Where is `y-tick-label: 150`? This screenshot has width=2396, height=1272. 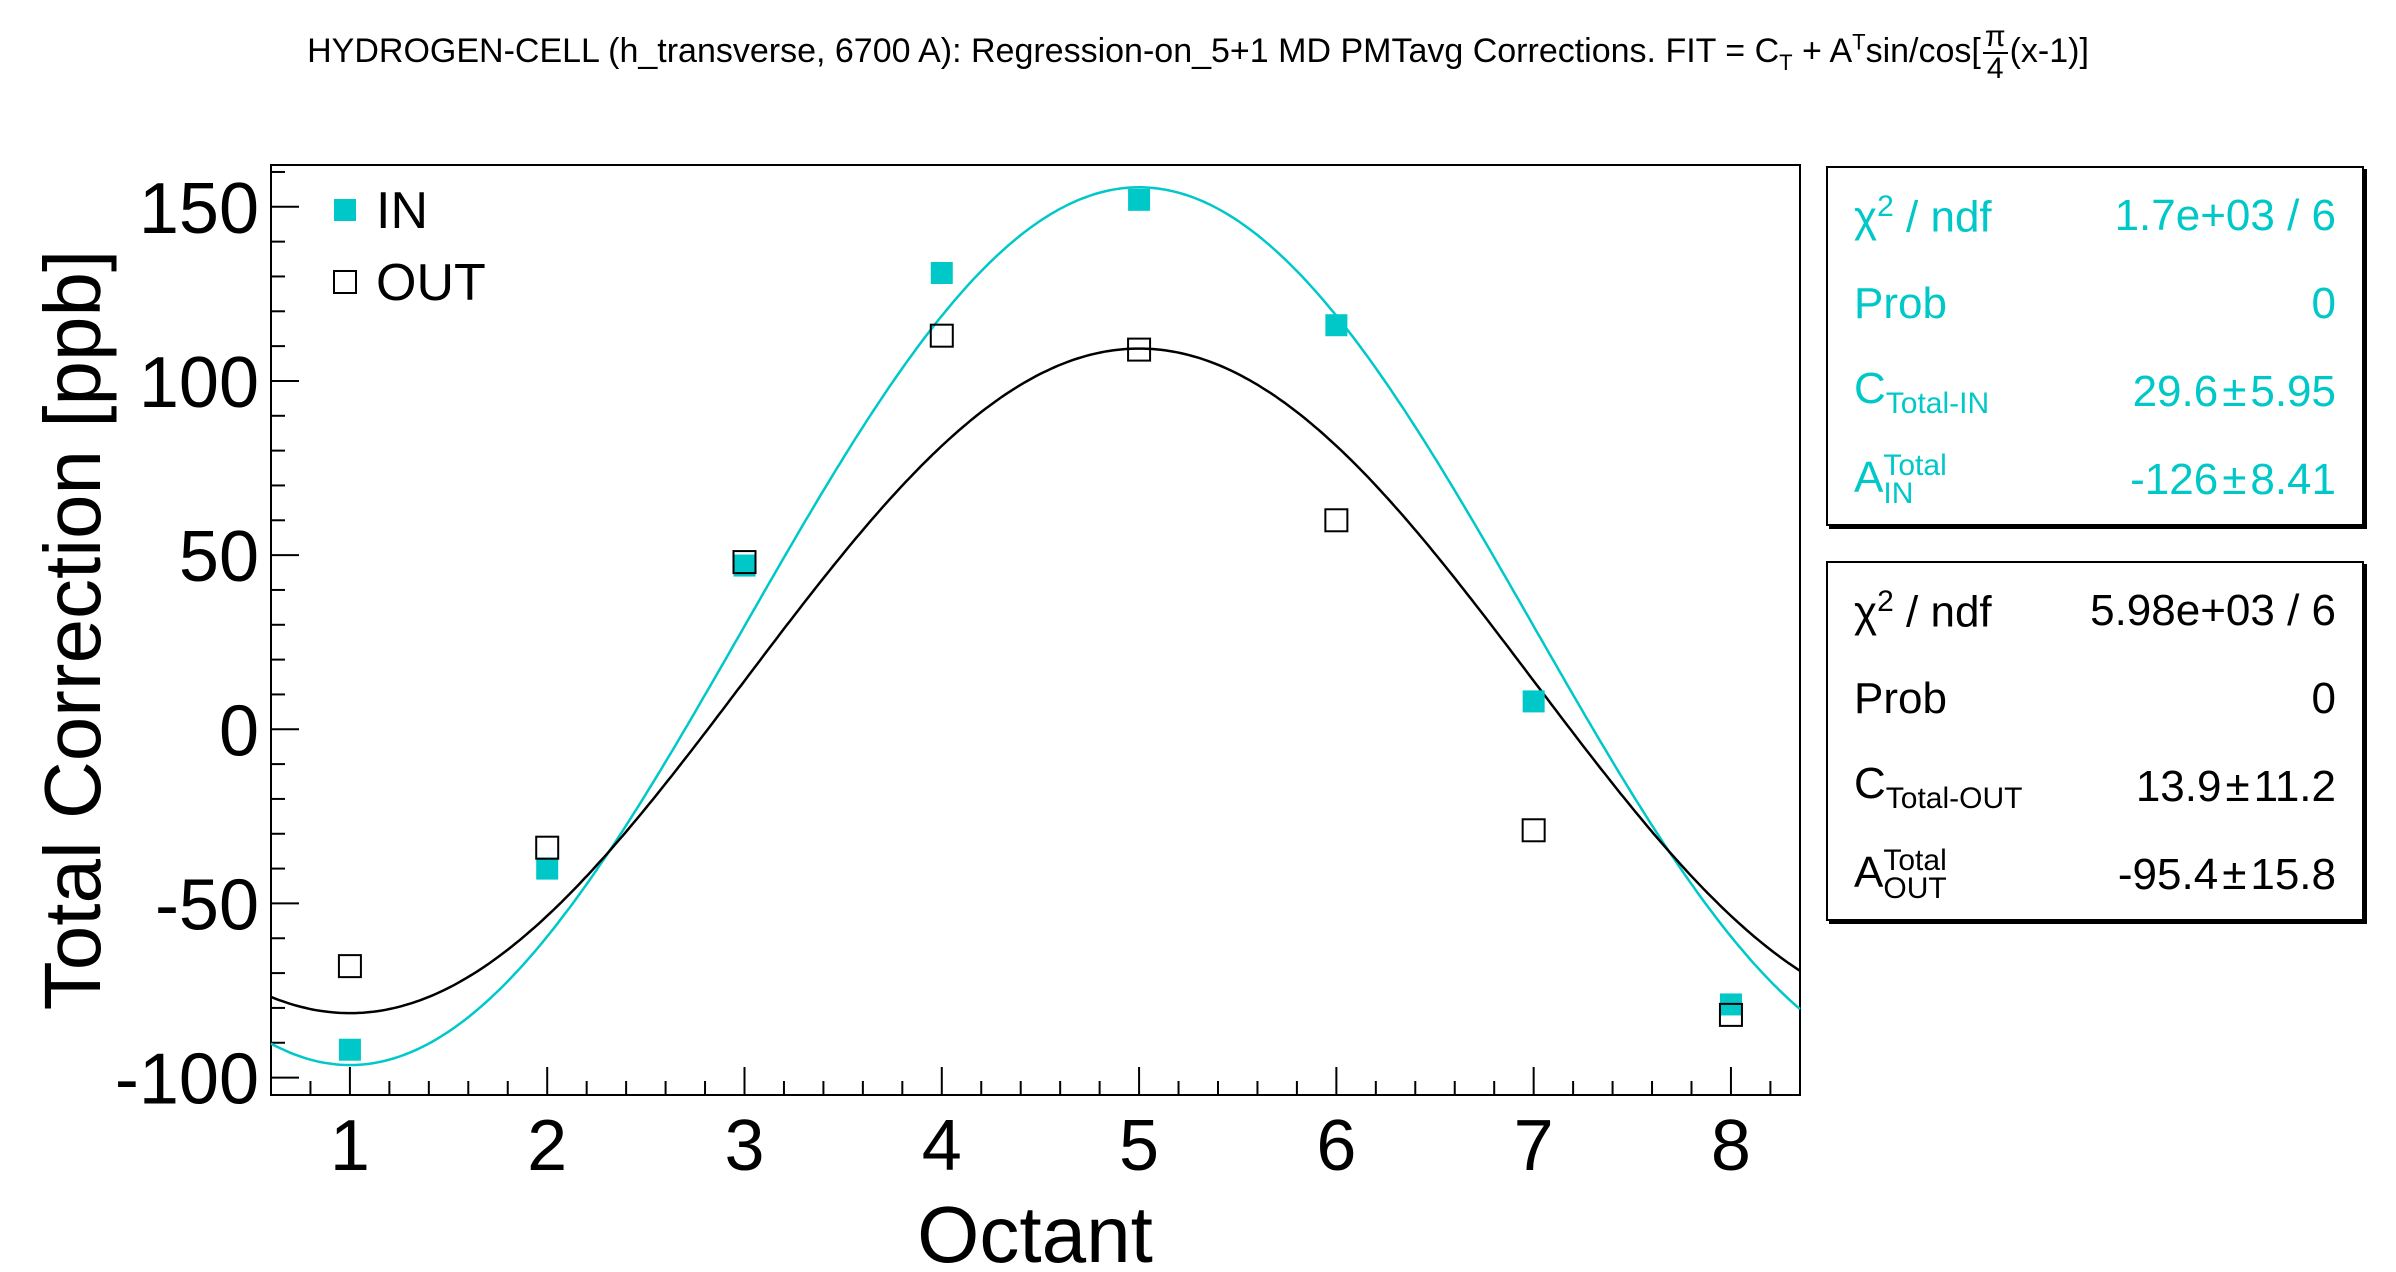 y-tick-label: 150 is located at coordinates (199, 209).